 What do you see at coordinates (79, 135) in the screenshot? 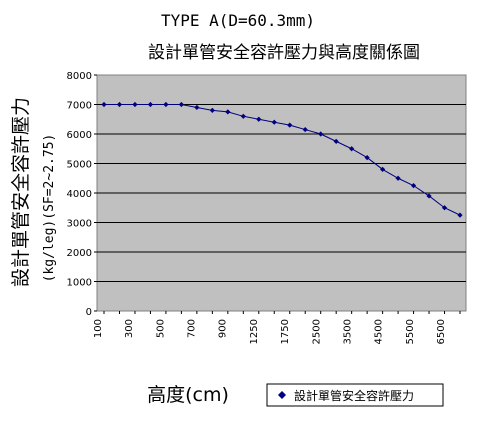
I see `y-tick-label: 6000` at bounding box center [79, 135].